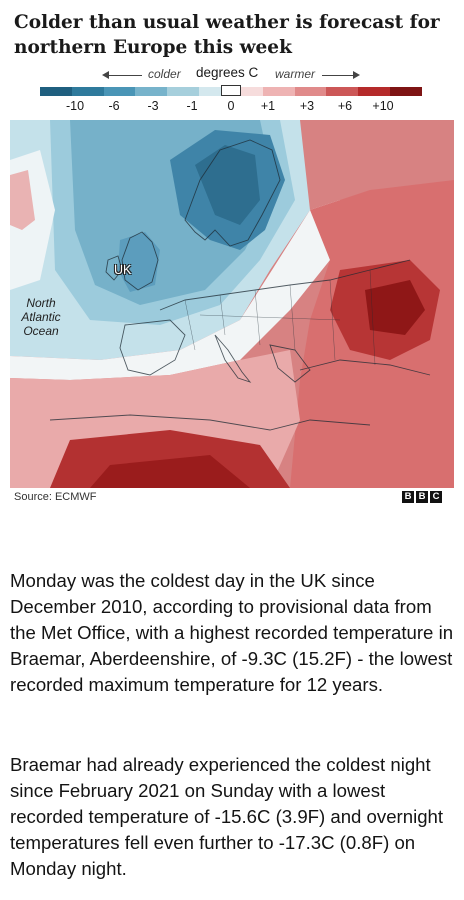 Image resolution: width=464 pixels, height=900 pixels. Describe the element at coordinates (22, 200) in the screenshot. I see `west-warm-patch` at that location.